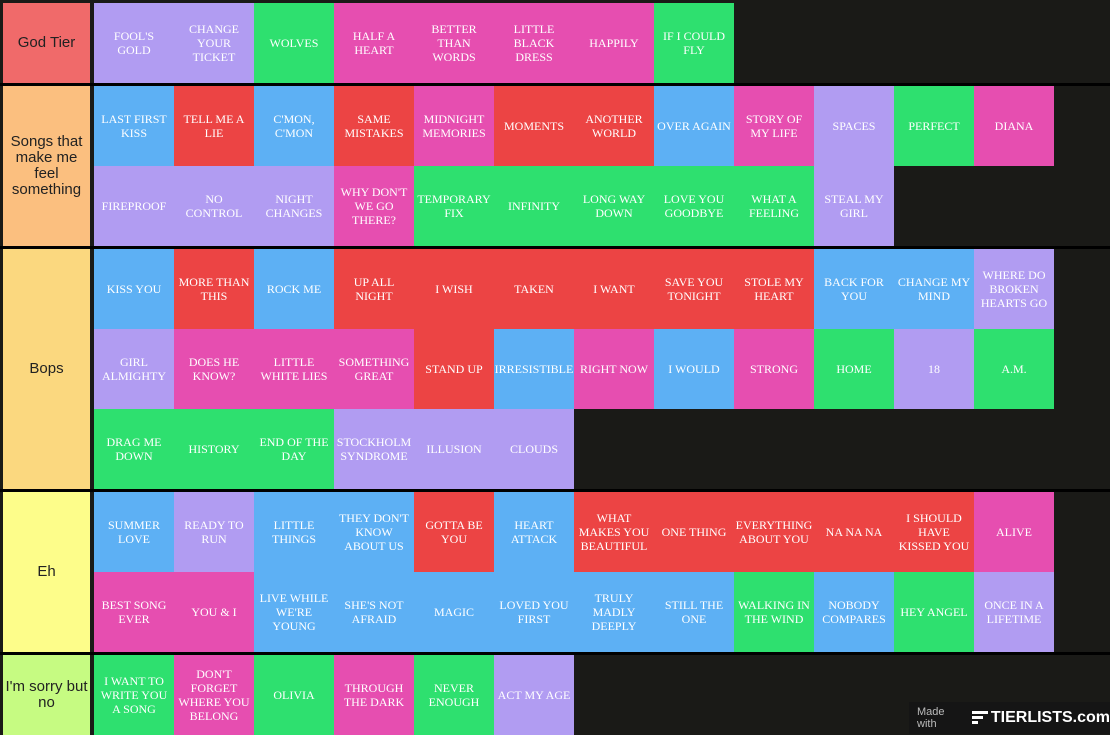  I want to click on song-tile: HEY ANGEL, so click(934, 612).